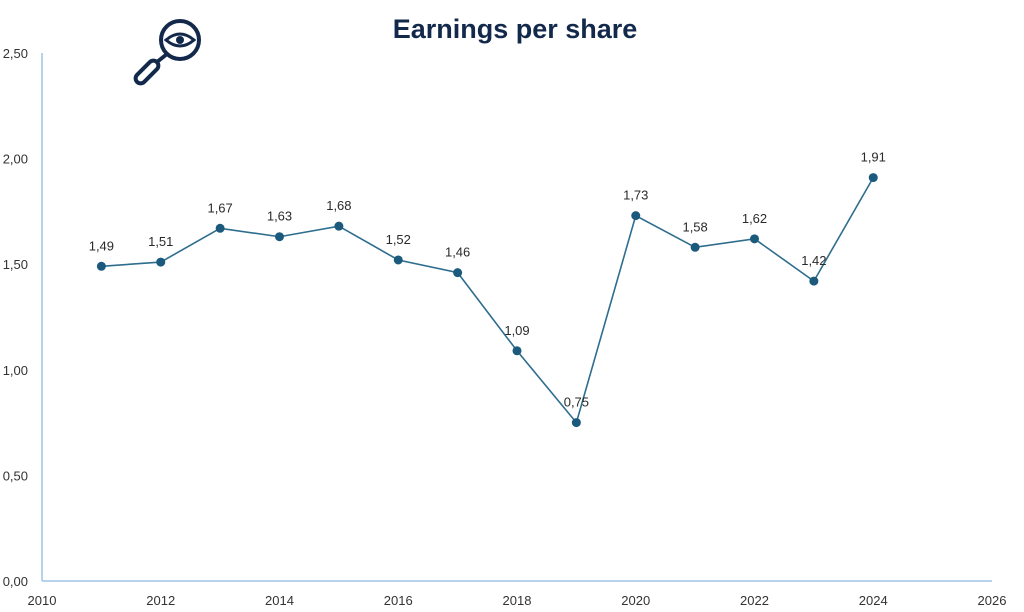 The width and height of the screenshot is (1024, 612). I want to click on data-label: 1,67, so click(219, 207).